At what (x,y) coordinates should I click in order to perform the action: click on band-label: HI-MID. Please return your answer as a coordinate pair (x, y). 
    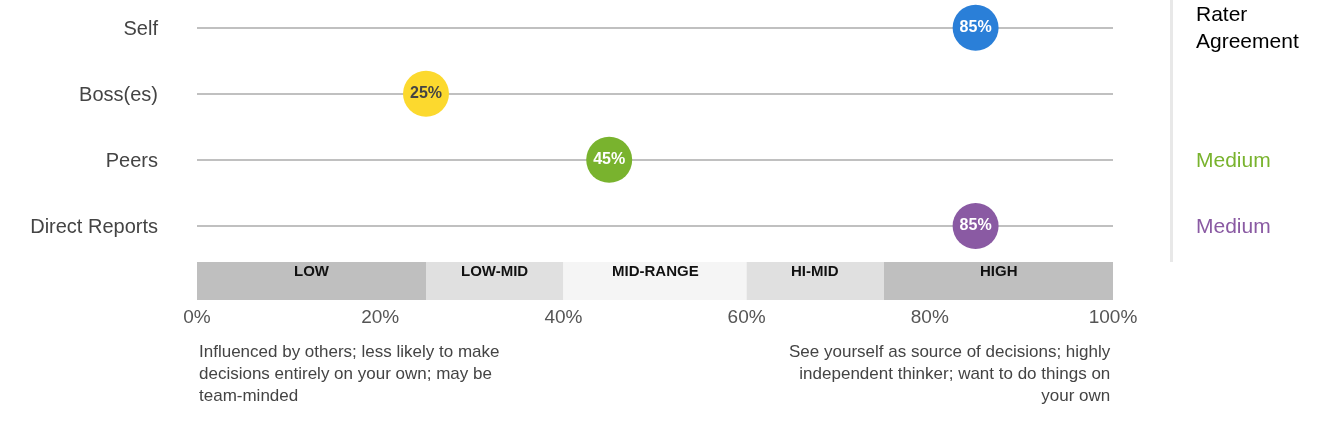
    Looking at the image, I should click on (815, 270).